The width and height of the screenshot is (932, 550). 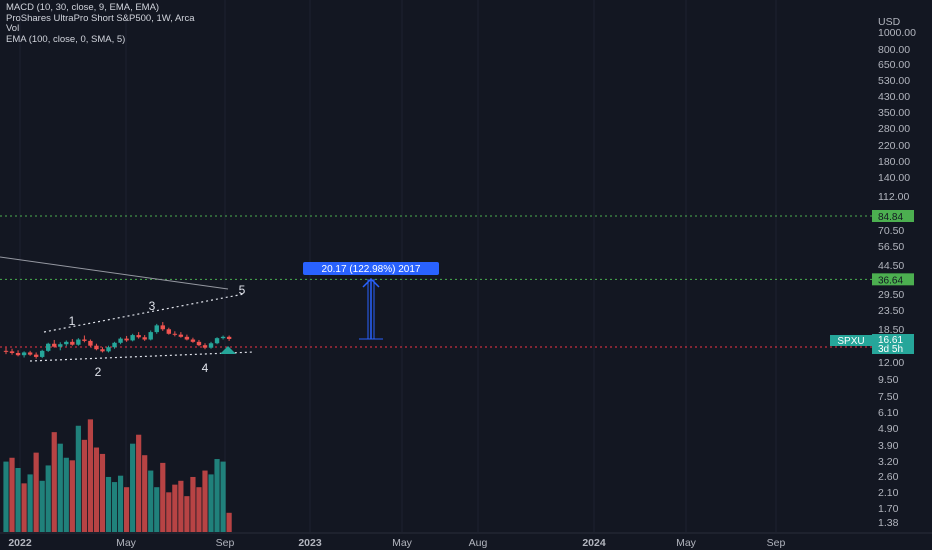 I want to click on price-axis-tick-label: 220.00, so click(x=894, y=146).